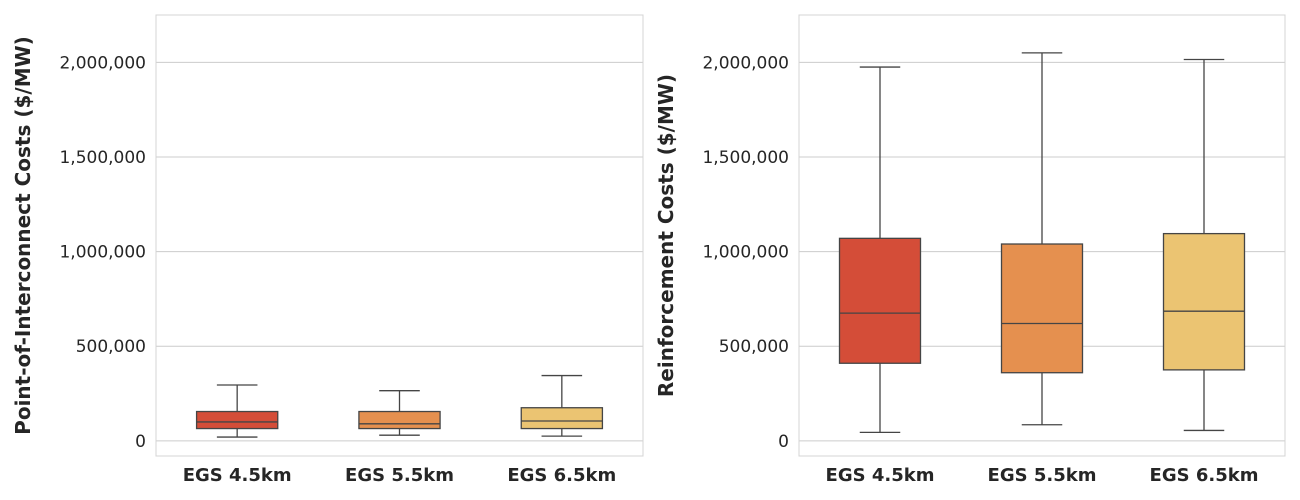  What do you see at coordinates (666, 235) in the screenshot?
I see `y-axis-label: Reinforcement Costs ($/MW)` at bounding box center [666, 235].